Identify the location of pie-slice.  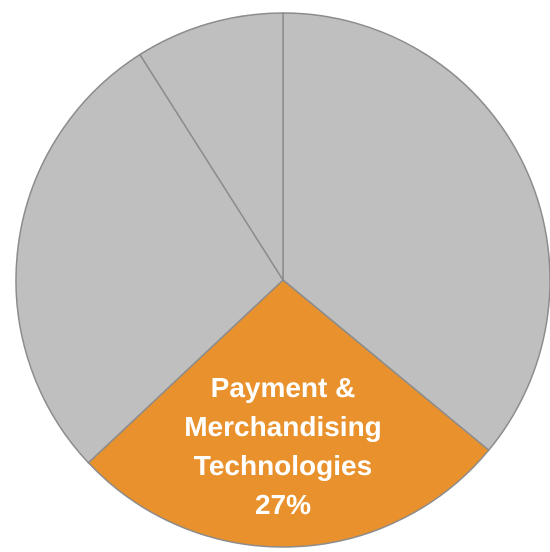
(211, 147).